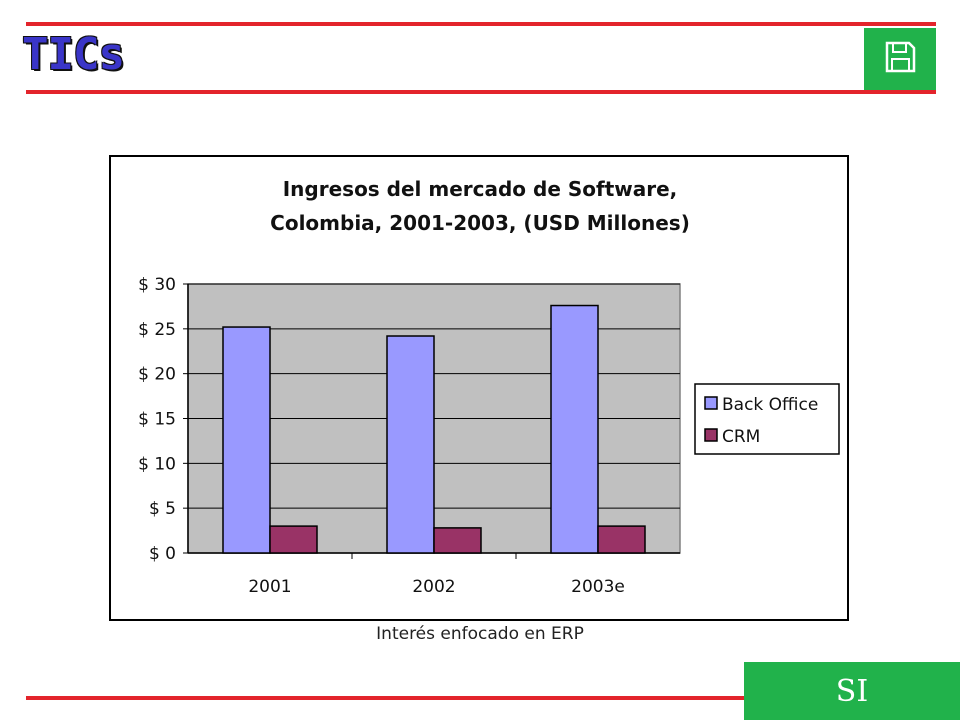  What do you see at coordinates (481, 92) in the screenshot?
I see `header-bottom-rule` at bounding box center [481, 92].